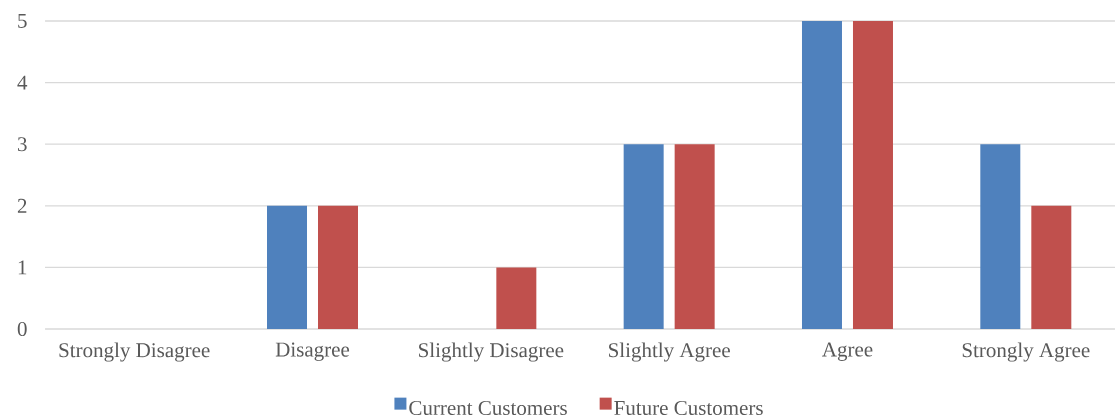 The width and height of the screenshot is (1116, 419). I want to click on x-tick-label: Strongly Disagree, so click(134, 352).